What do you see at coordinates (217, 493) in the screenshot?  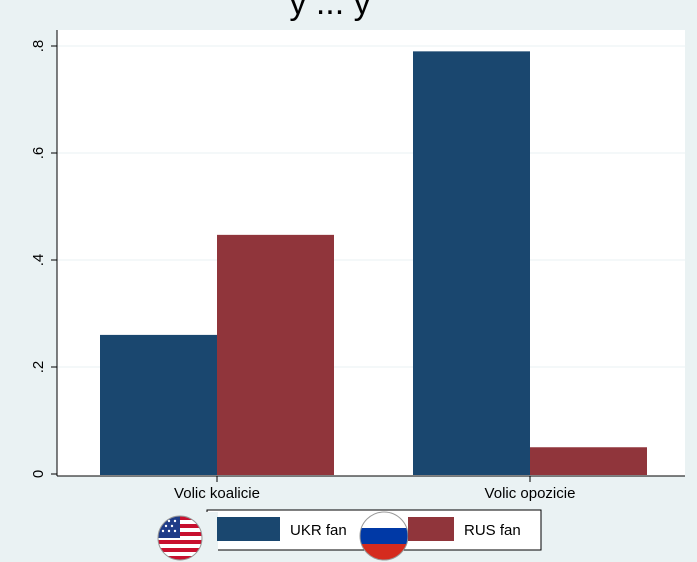 I see `x-tick-label: Volic koalicie` at bounding box center [217, 493].